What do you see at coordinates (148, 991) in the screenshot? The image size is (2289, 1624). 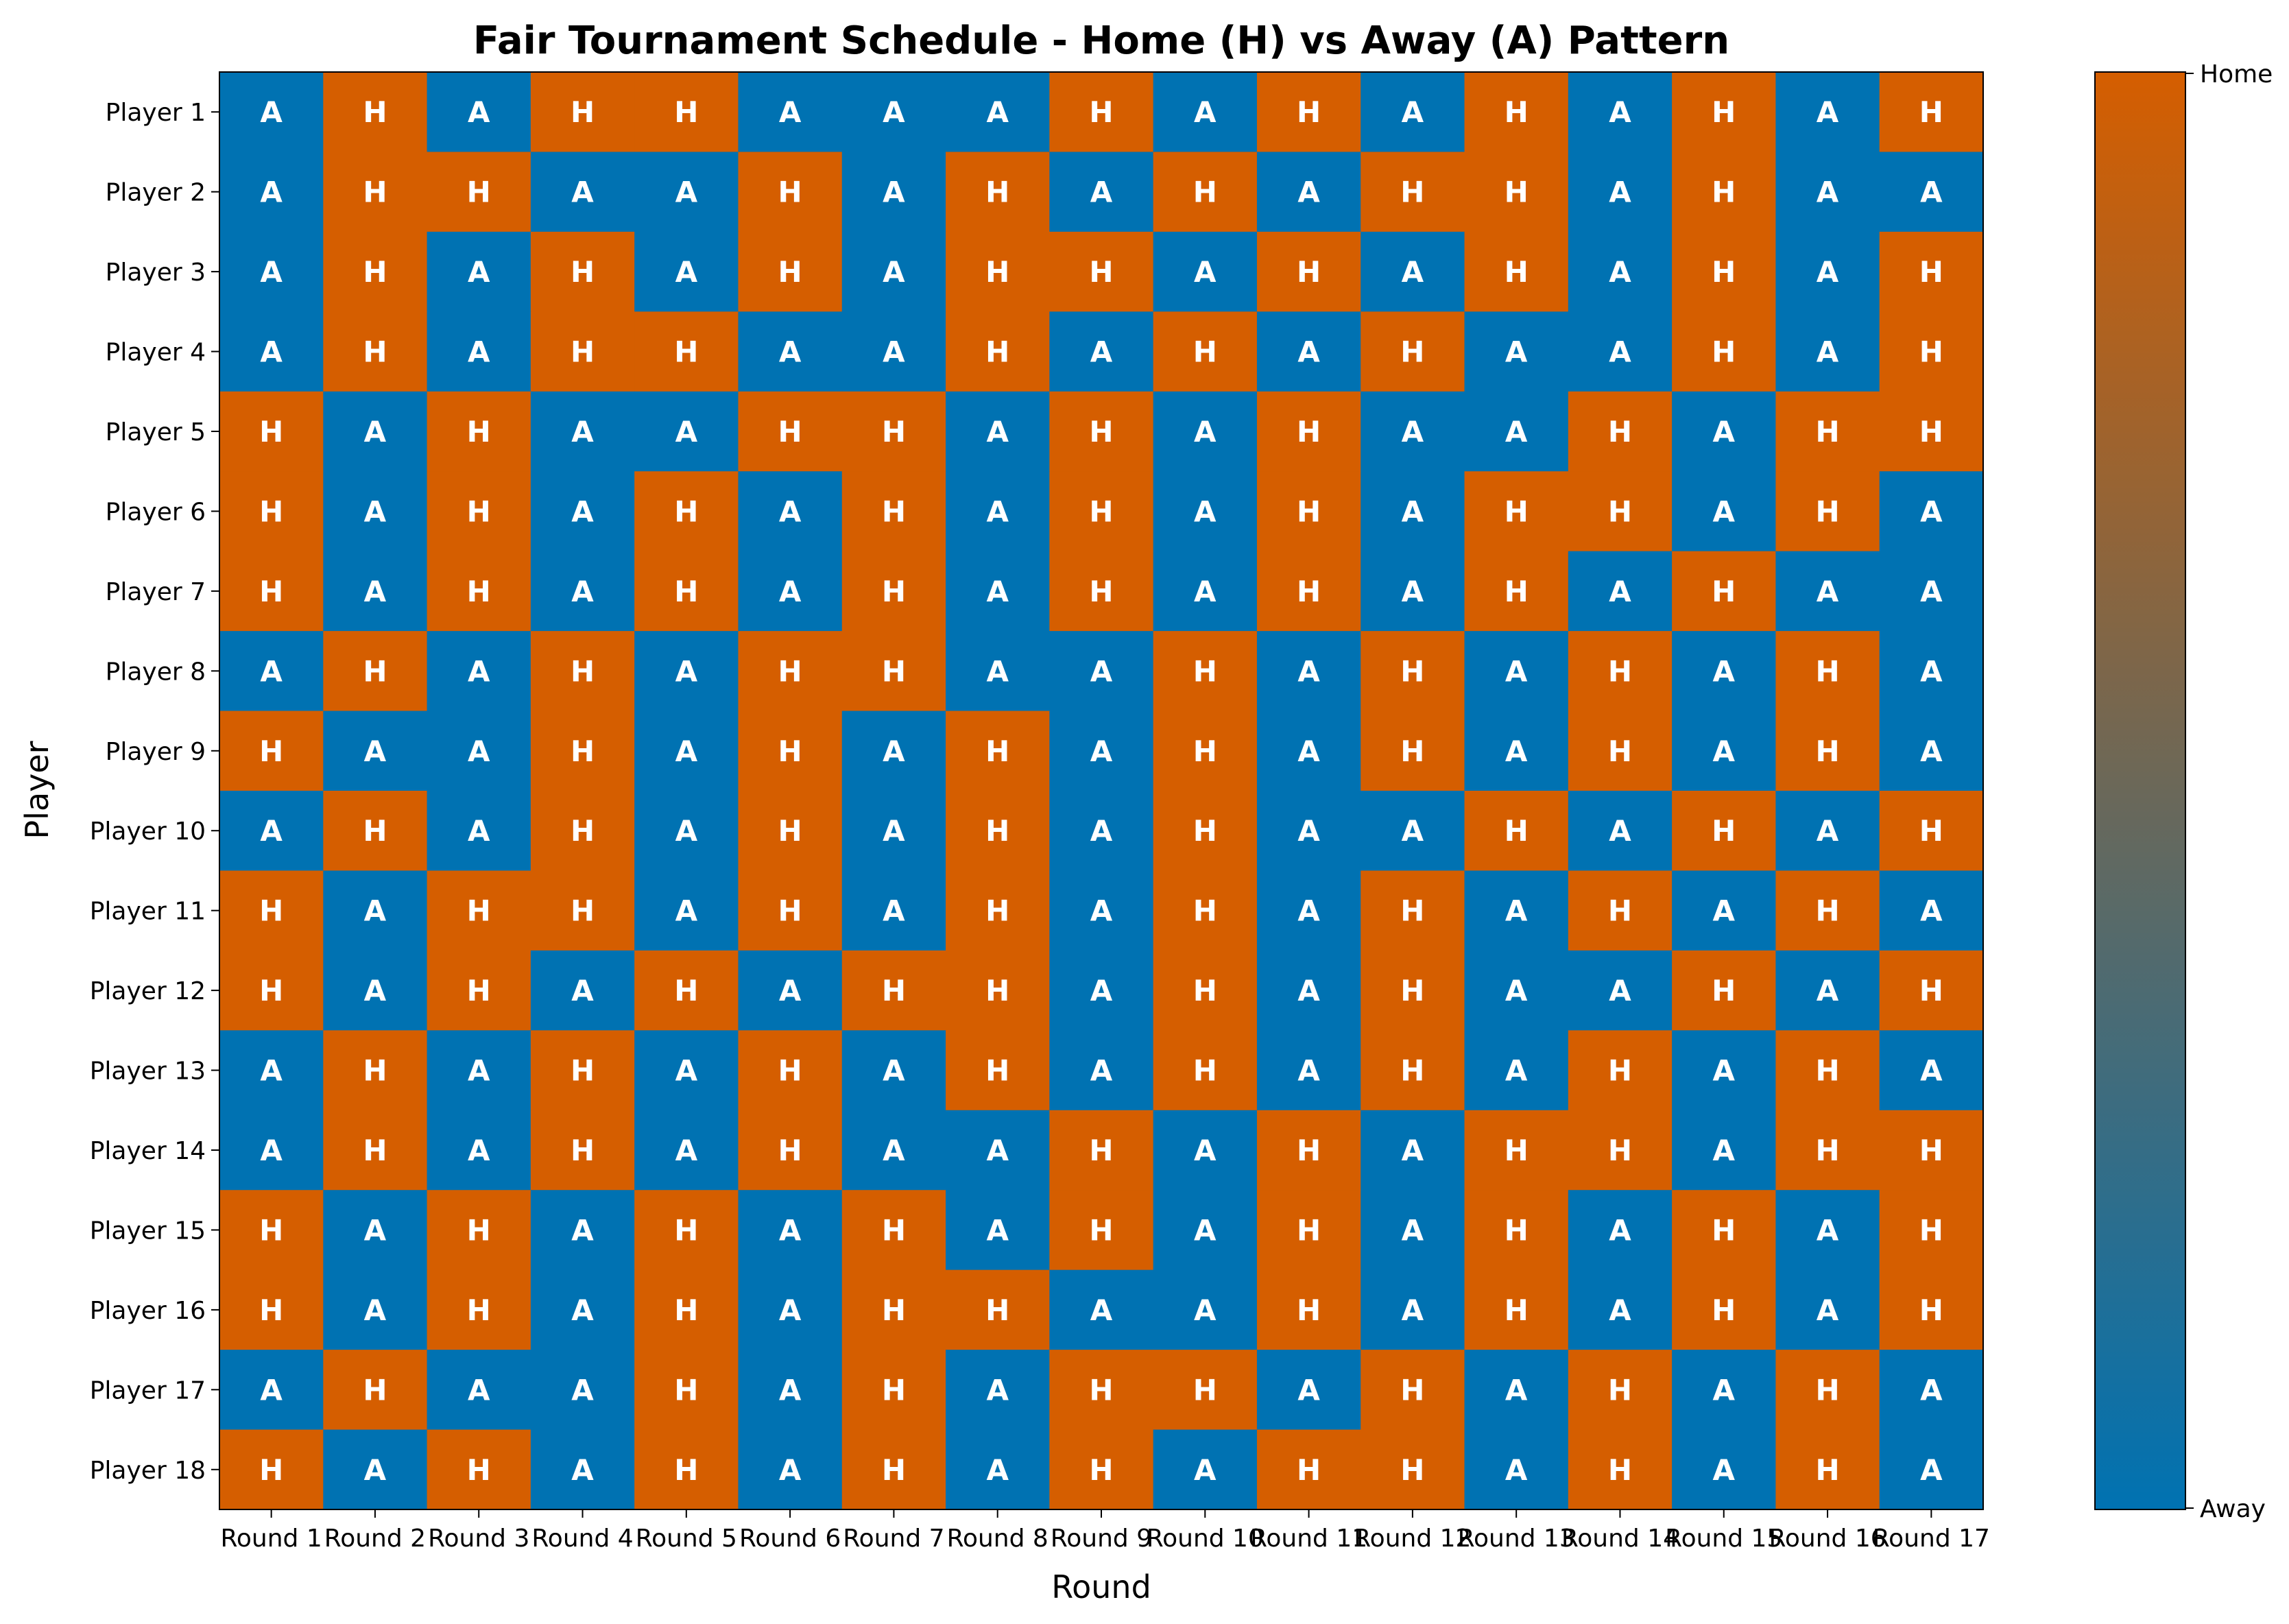 I see `y-tick-label: Player 12` at bounding box center [148, 991].